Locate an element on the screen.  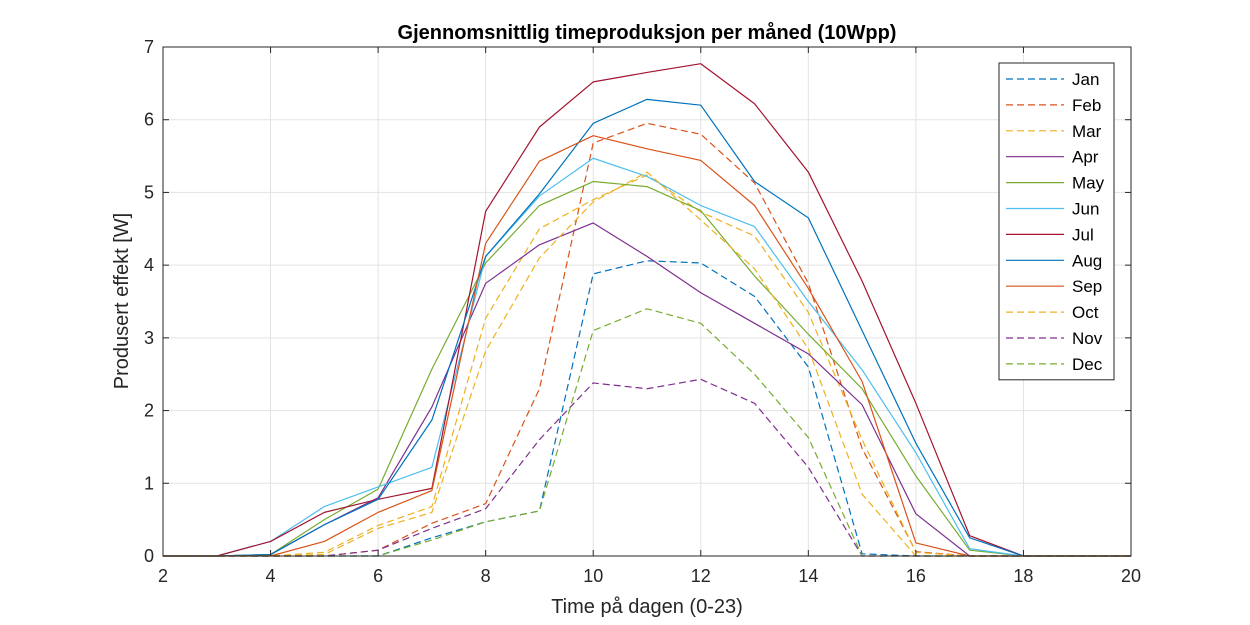
y-tick-label: 6 is located at coordinates (149, 120).